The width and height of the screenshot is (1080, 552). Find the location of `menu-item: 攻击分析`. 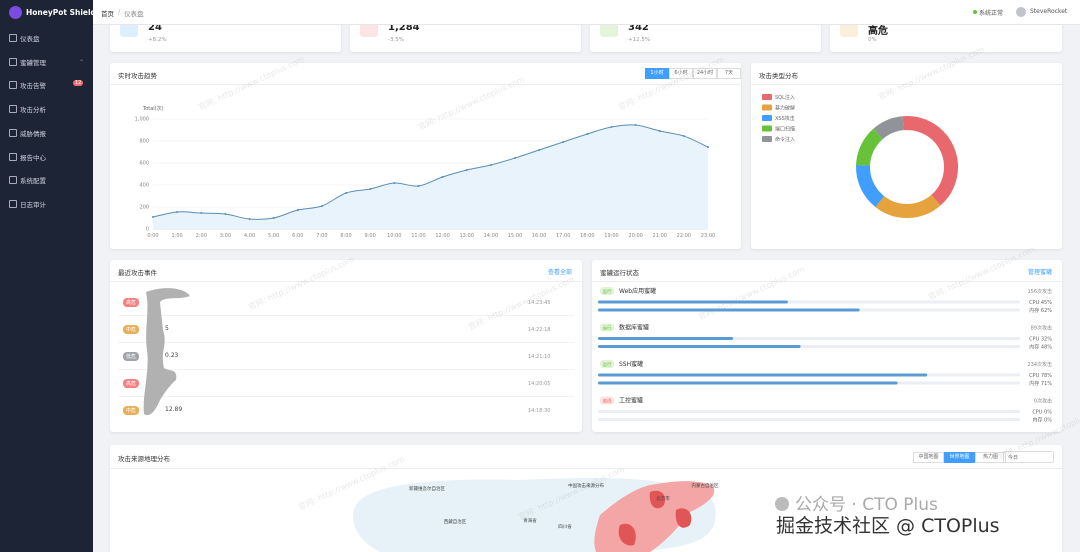

menu-item: 攻击分析 is located at coordinates (46, 109).